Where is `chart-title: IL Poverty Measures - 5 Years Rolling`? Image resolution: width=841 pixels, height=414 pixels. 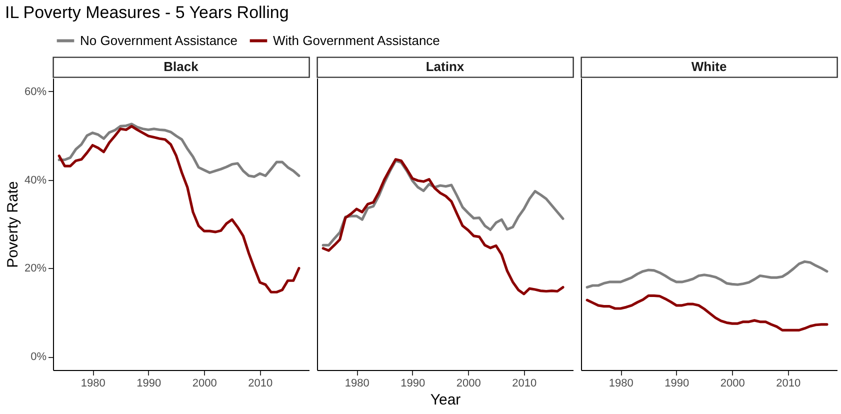
chart-title: IL Poverty Measures - 5 Years Rolling is located at coordinates (146, 12).